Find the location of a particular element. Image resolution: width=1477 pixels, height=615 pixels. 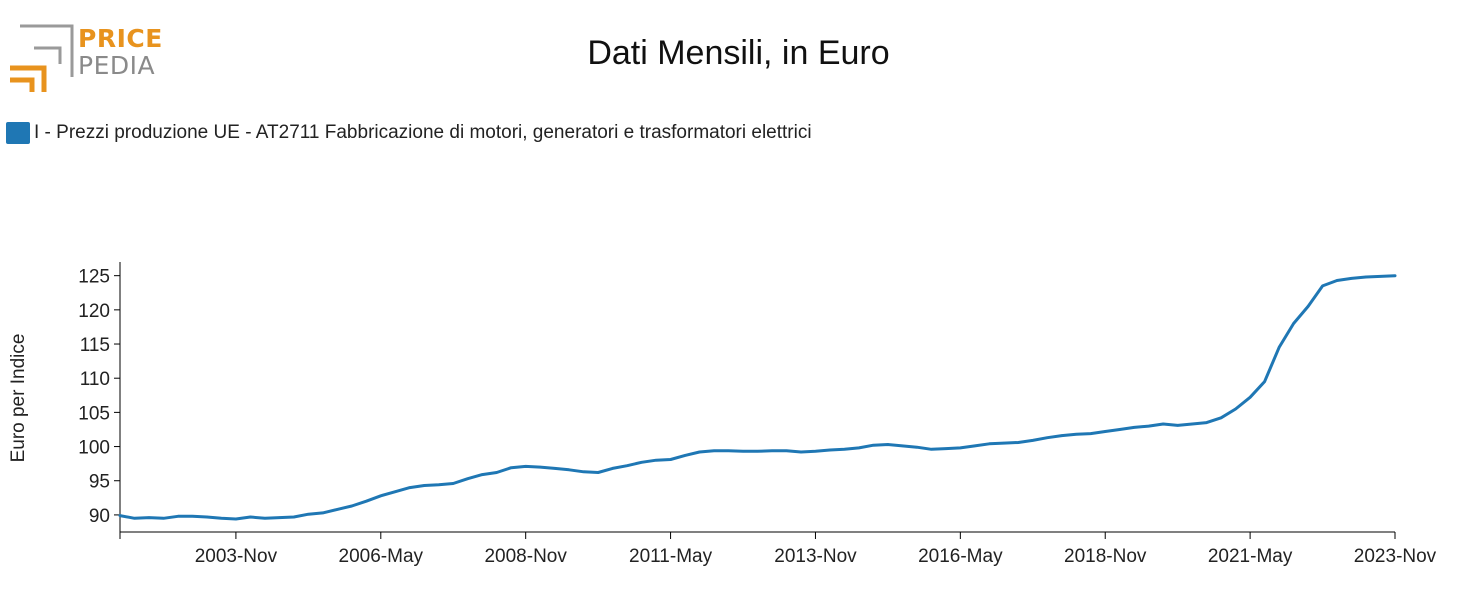

x-tick-label: 2023-Nov is located at coordinates (1395, 556).